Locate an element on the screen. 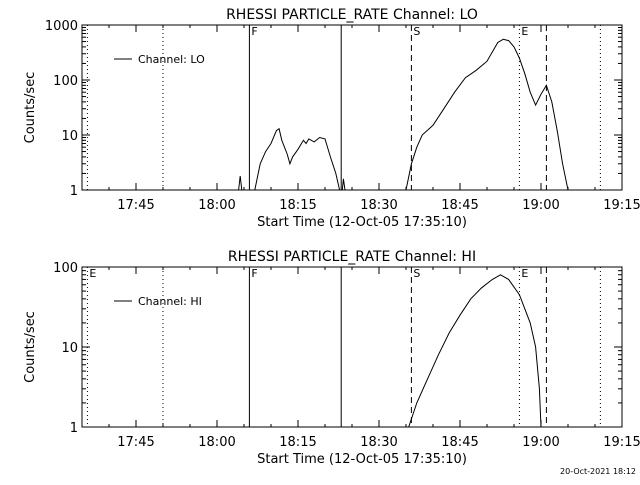 This screenshot has height=485, width=640. chart-title: RHESSI PARTICLE_RATE Channel: LO is located at coordinates (352, 15).